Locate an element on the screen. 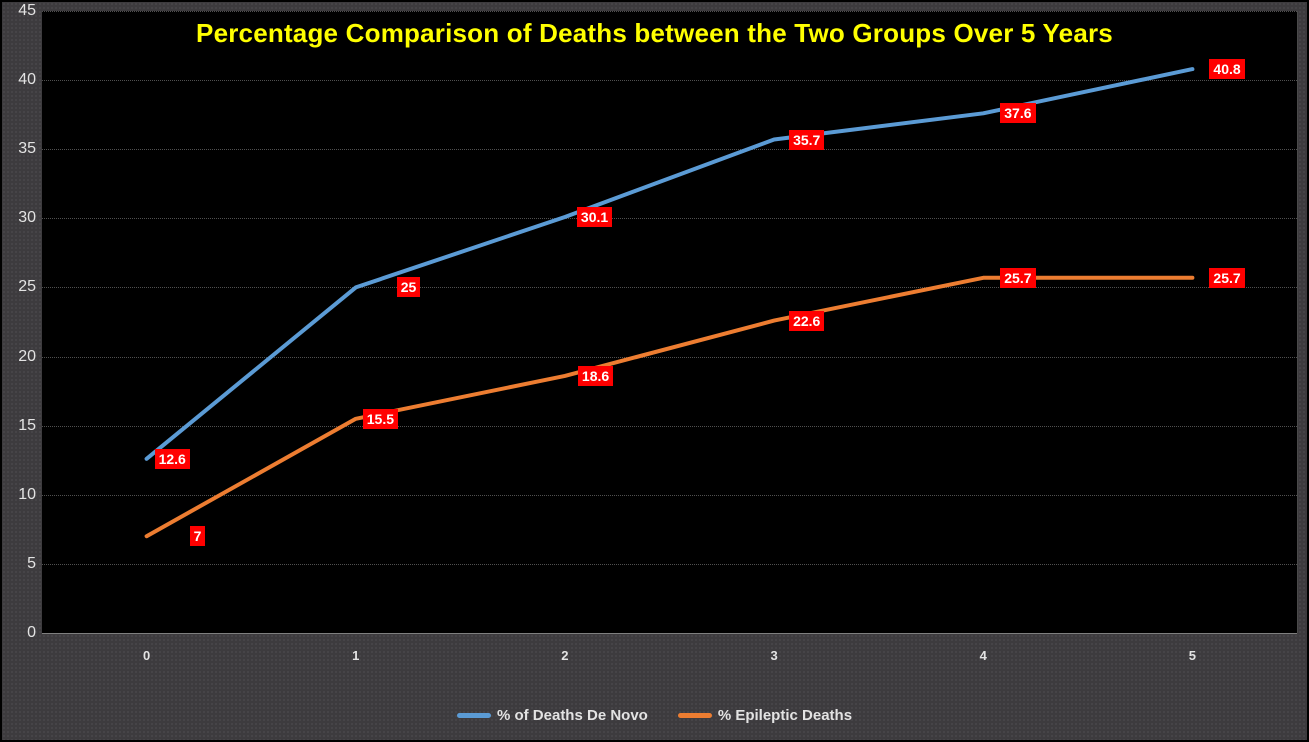 Image resolution: width=1309 pixels, height=742 pixels. x-axis-line is located at coordinates (669, 633).